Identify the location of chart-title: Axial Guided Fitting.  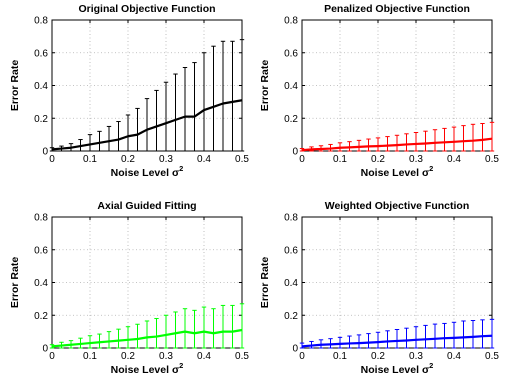
(146, 206).